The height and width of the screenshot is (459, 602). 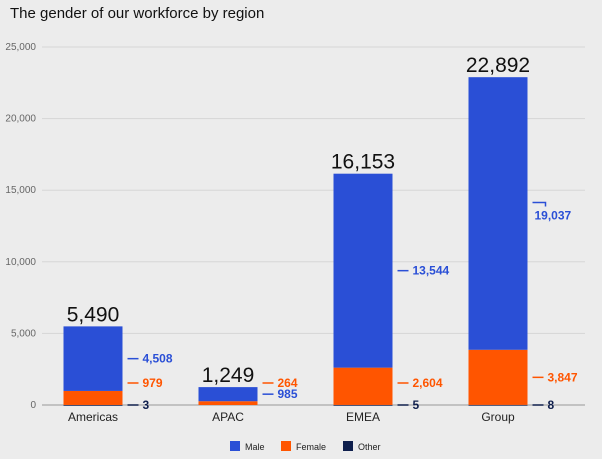 I want to click on value-label-other: 3, so click(x=146, y=405).